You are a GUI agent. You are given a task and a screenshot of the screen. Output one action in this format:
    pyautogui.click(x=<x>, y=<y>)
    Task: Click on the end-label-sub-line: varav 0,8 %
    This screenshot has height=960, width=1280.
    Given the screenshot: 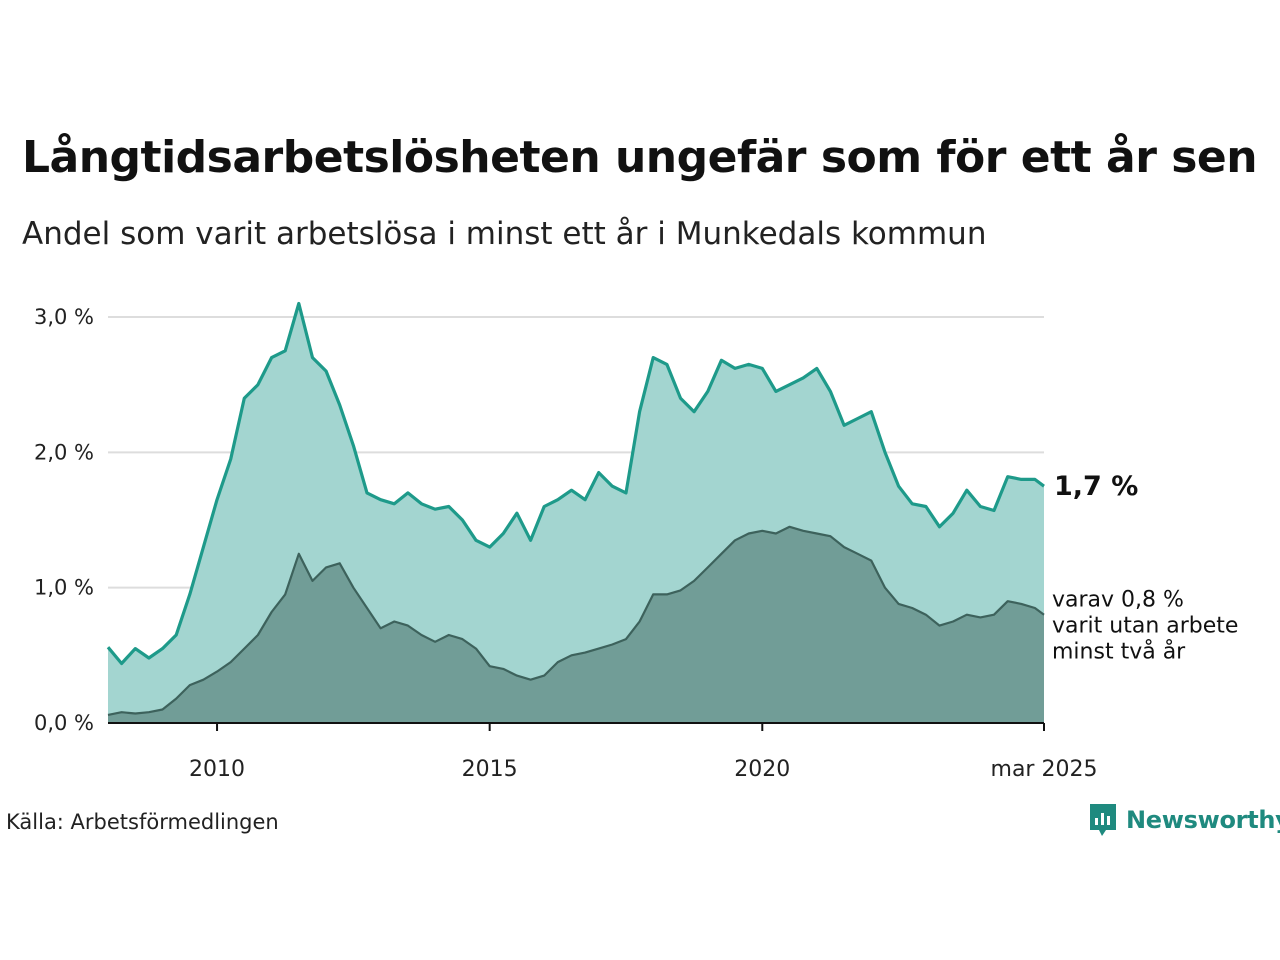 What is the action you would take?
    pyautogui.click(x=1118, y=600)
    